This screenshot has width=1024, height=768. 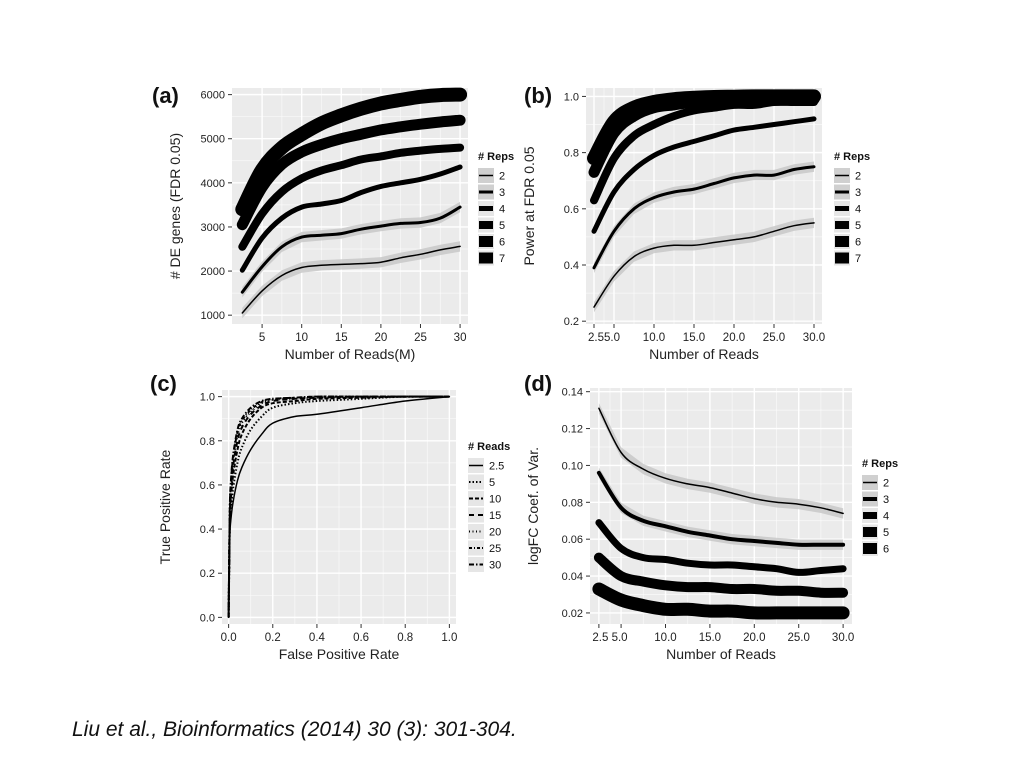 I want to click on x-tick-label: 25.0, so click(x=799, y=638).